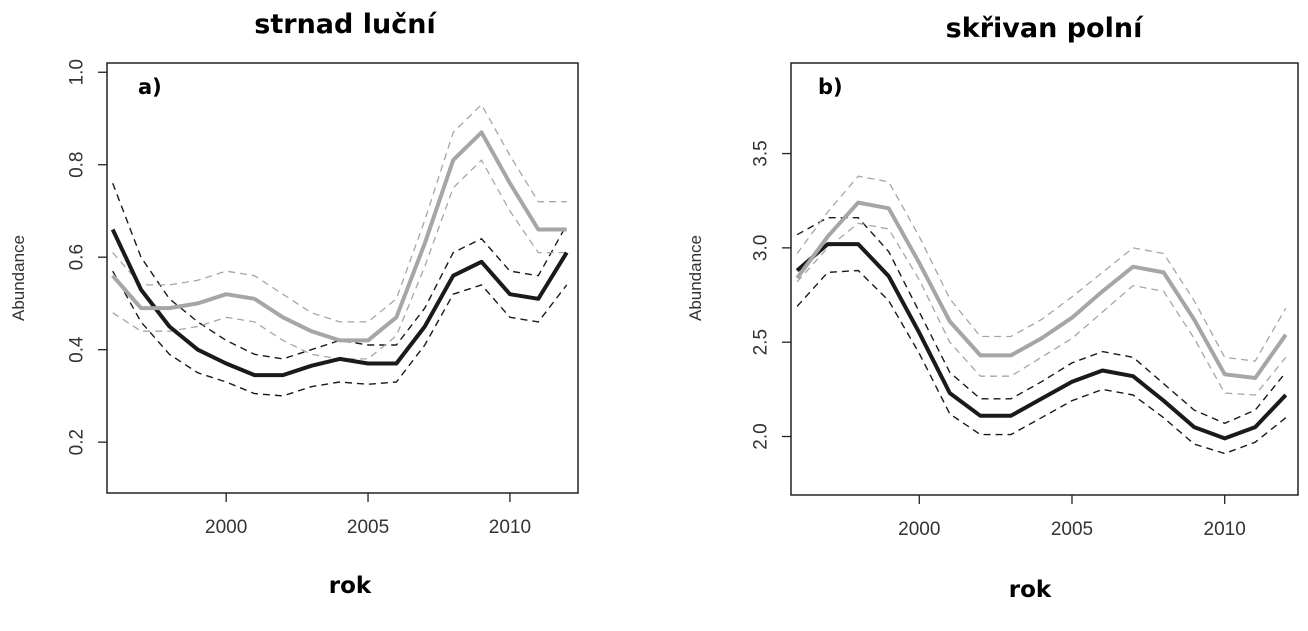 The image size is (1308, 631). I want to click on y-tick-label: 0.4, so click(77, 349).